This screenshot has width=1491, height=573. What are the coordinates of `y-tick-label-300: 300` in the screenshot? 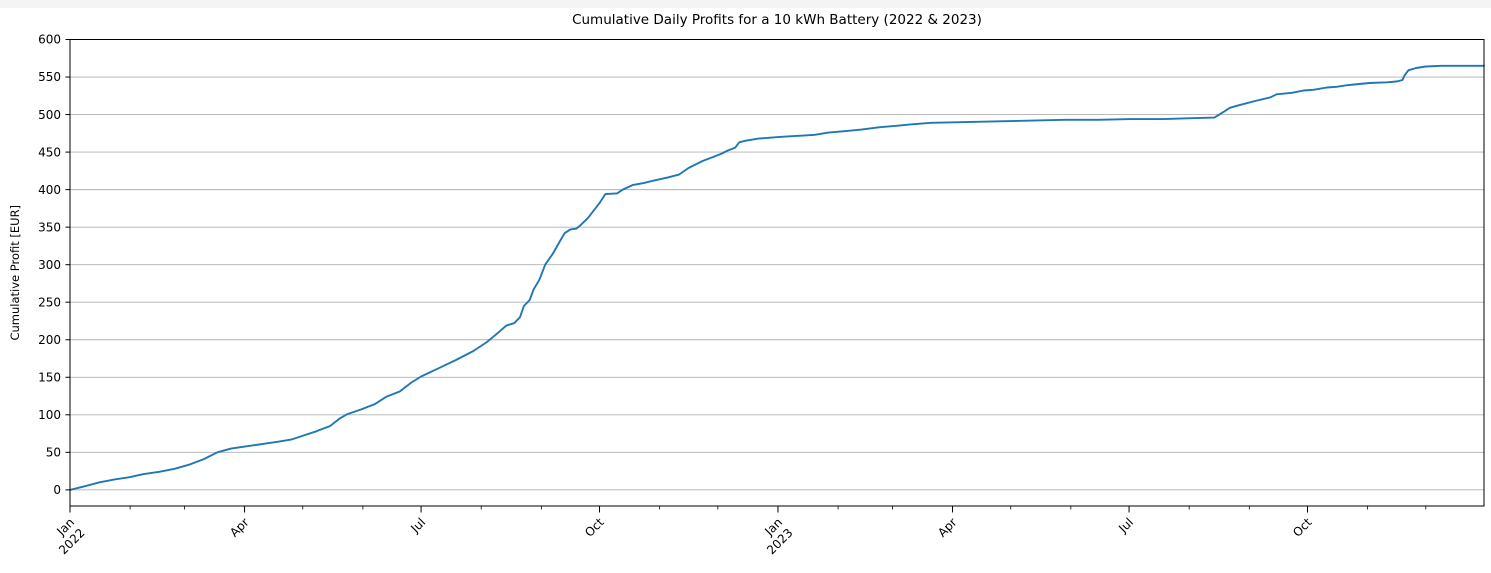 It's located at (49, 265).